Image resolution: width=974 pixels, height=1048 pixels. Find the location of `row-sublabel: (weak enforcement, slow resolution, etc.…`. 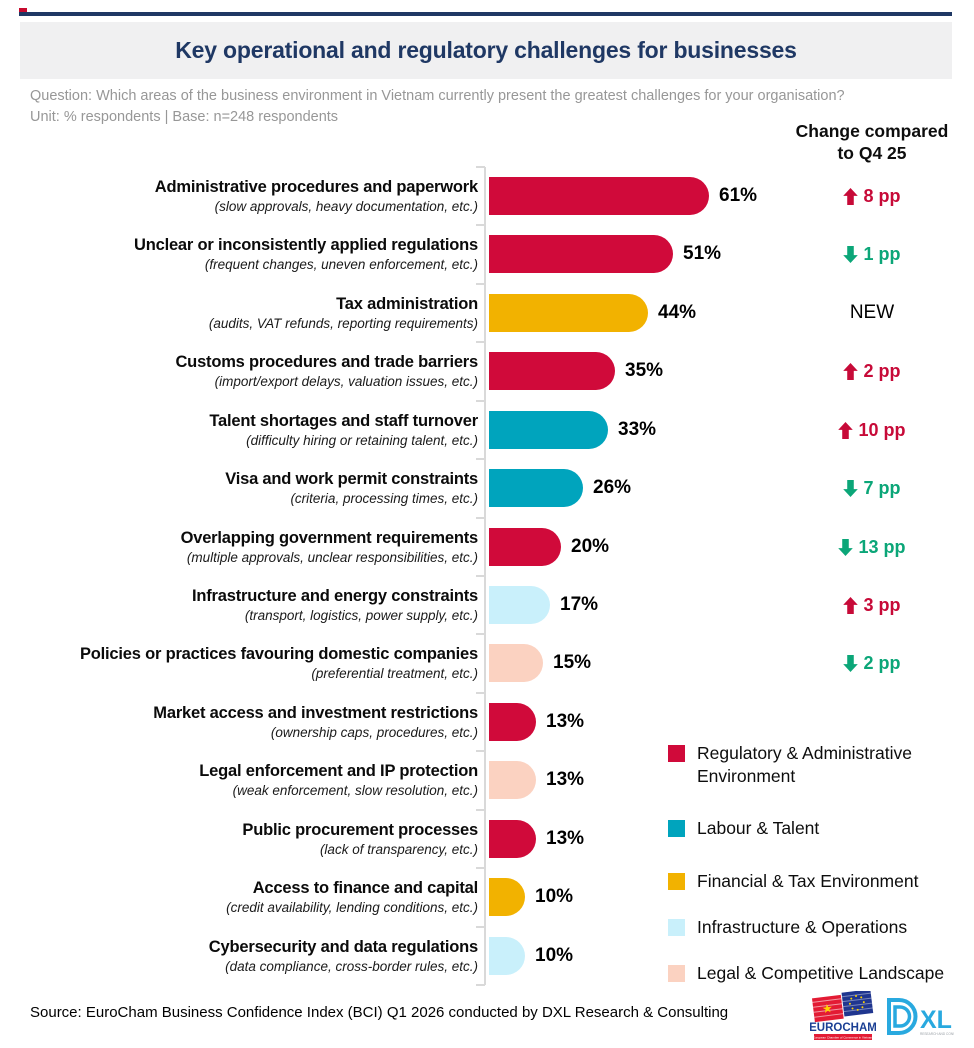

row-sublabel: (weak enforcement, slow resolution, etc.… is located at coordinates (355, 790).